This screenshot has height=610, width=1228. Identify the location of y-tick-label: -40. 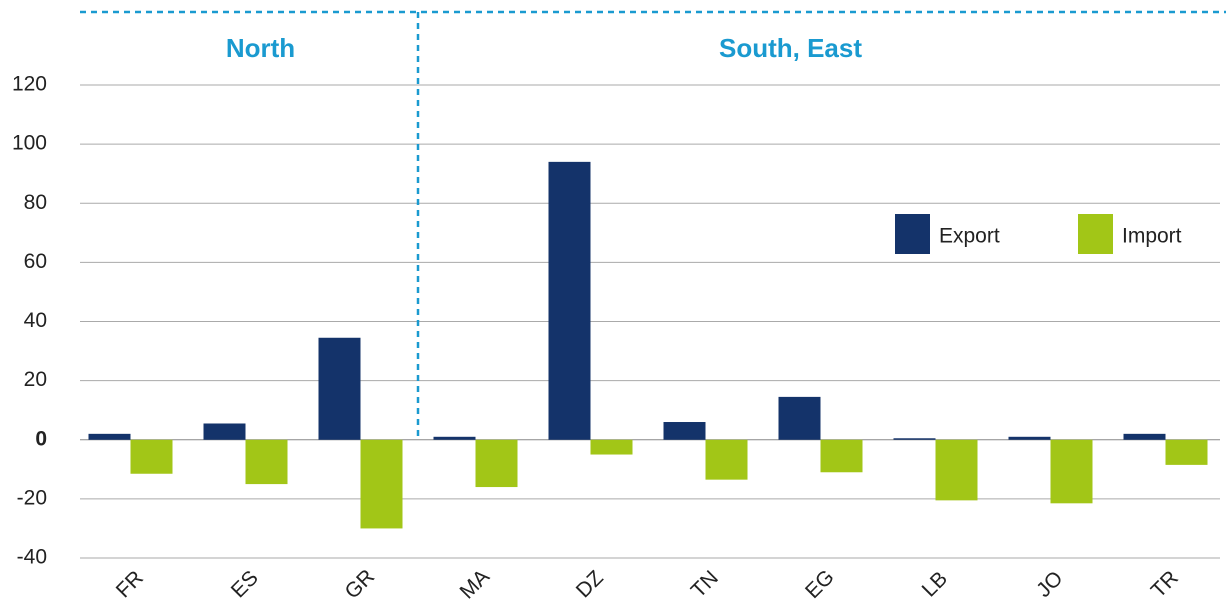
(32, 557).